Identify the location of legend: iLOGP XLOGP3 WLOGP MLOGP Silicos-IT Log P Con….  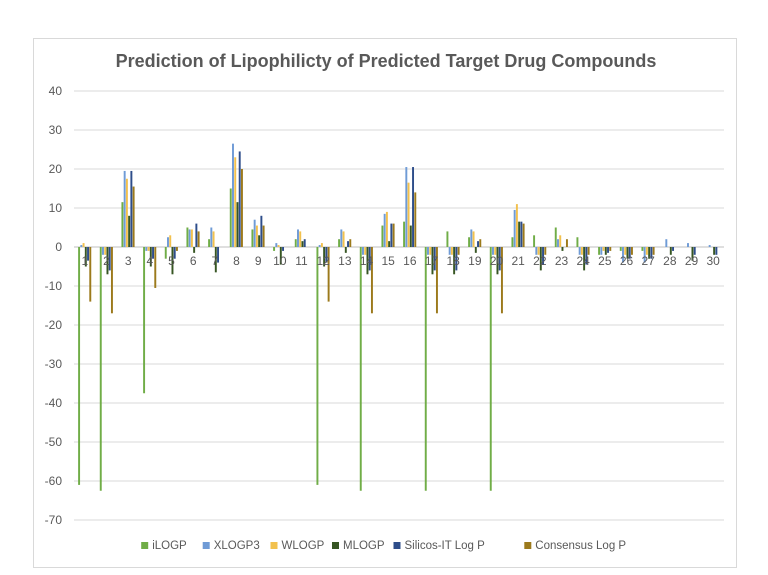
(383, 546).